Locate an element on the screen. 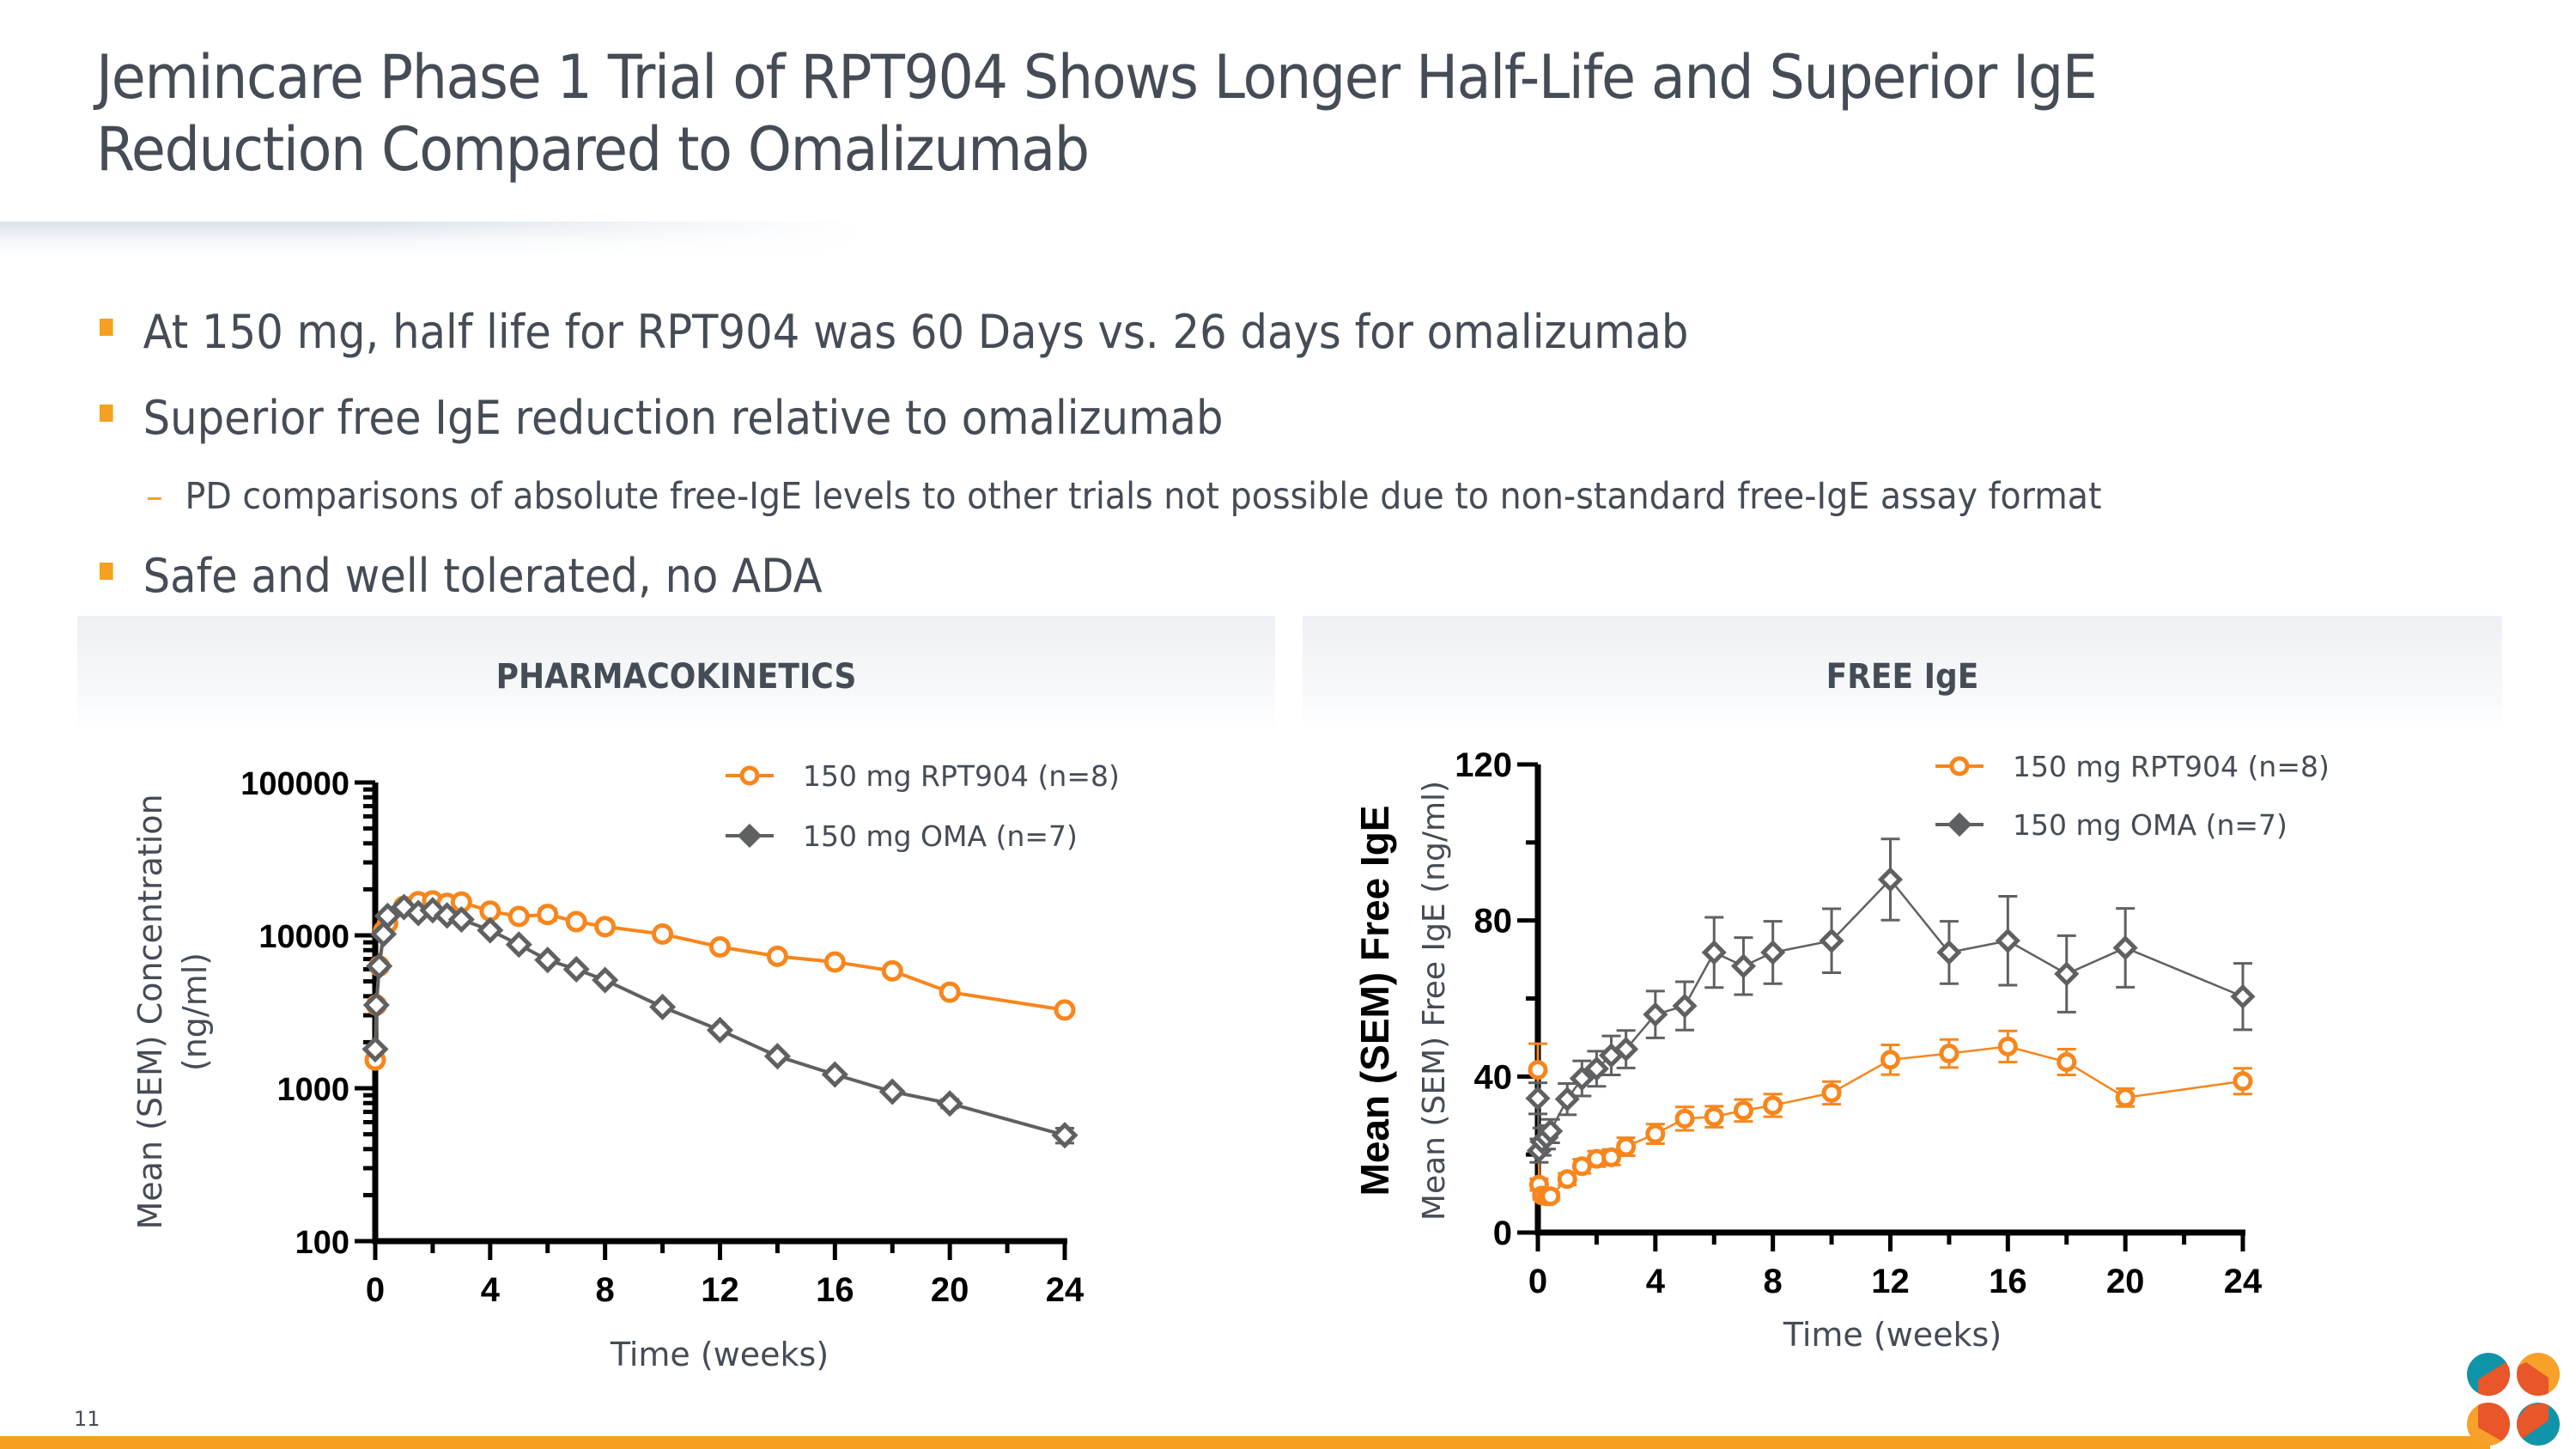  ige-series is located at coordinates (1890, 1022).